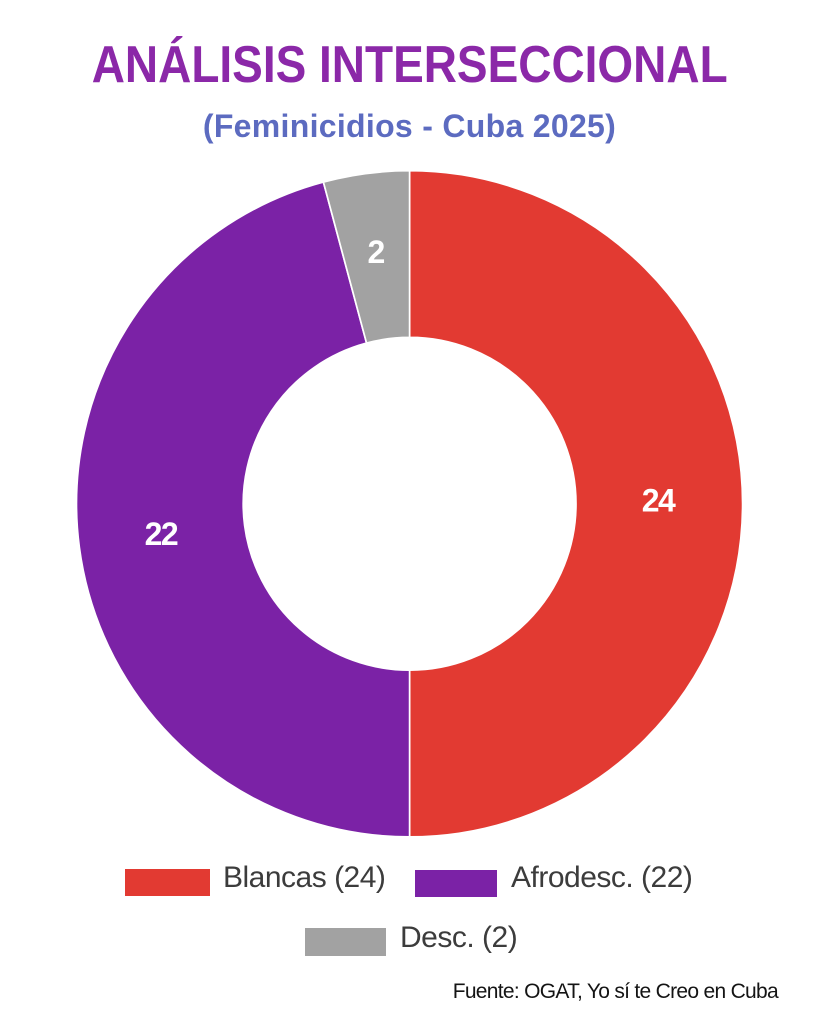  Describe the element at coordinates (161, 534) in the screenshot. I see `svg-text: 22` at that location.